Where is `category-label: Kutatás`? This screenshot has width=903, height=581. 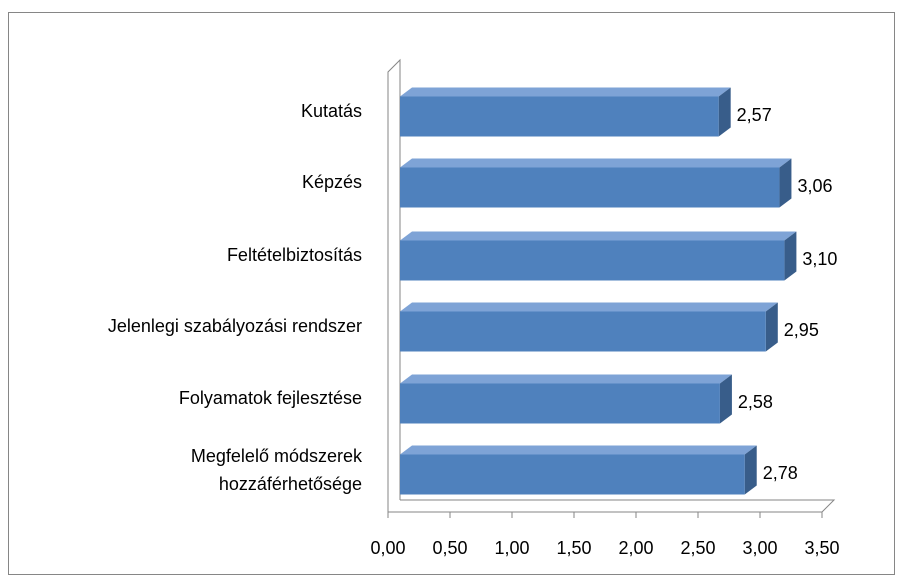 category-label: Kutatás is located at coordinates (331, 111).